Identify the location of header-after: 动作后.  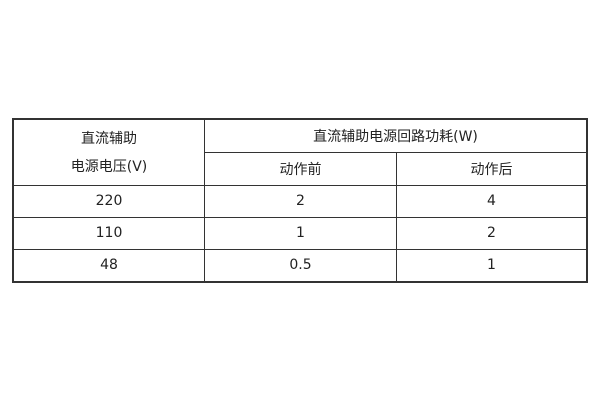
(492, 168).